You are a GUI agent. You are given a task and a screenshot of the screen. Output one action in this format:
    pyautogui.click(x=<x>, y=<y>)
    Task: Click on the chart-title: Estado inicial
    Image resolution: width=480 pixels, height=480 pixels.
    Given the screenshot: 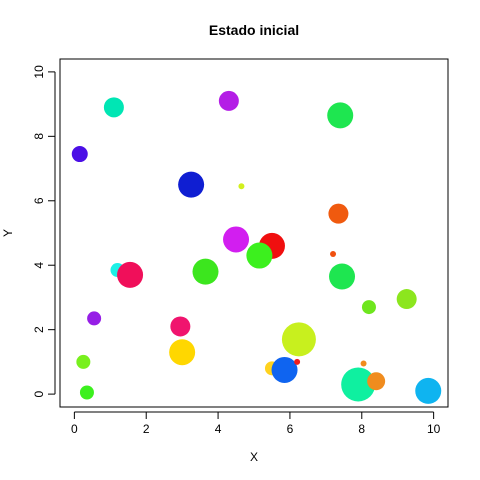 What is the action you would take?
    pyautogui.click(x=254, y=30)
    